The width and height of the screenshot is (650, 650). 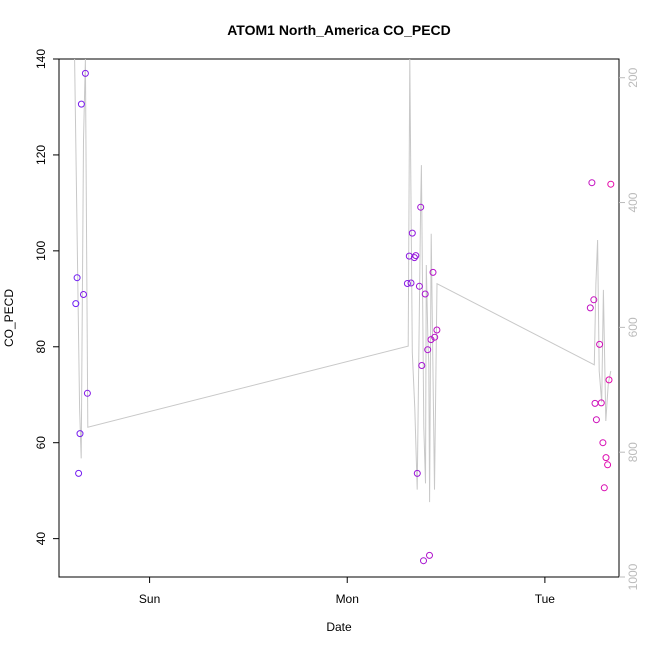 What do you see at coordinates (41, 539) in the screenshot?
I see `y-tick-label: 40` at bounding box center [41, 539].